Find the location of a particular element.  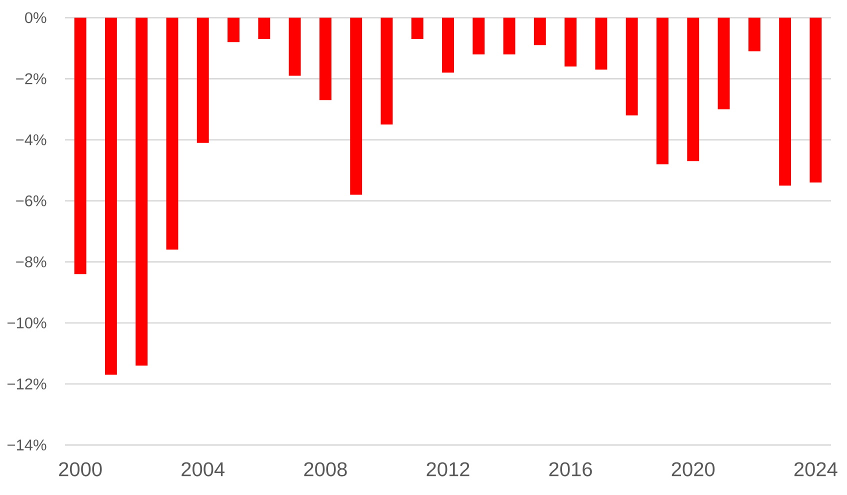

y-tick-label: 0% is located at coordinates (35, 18).